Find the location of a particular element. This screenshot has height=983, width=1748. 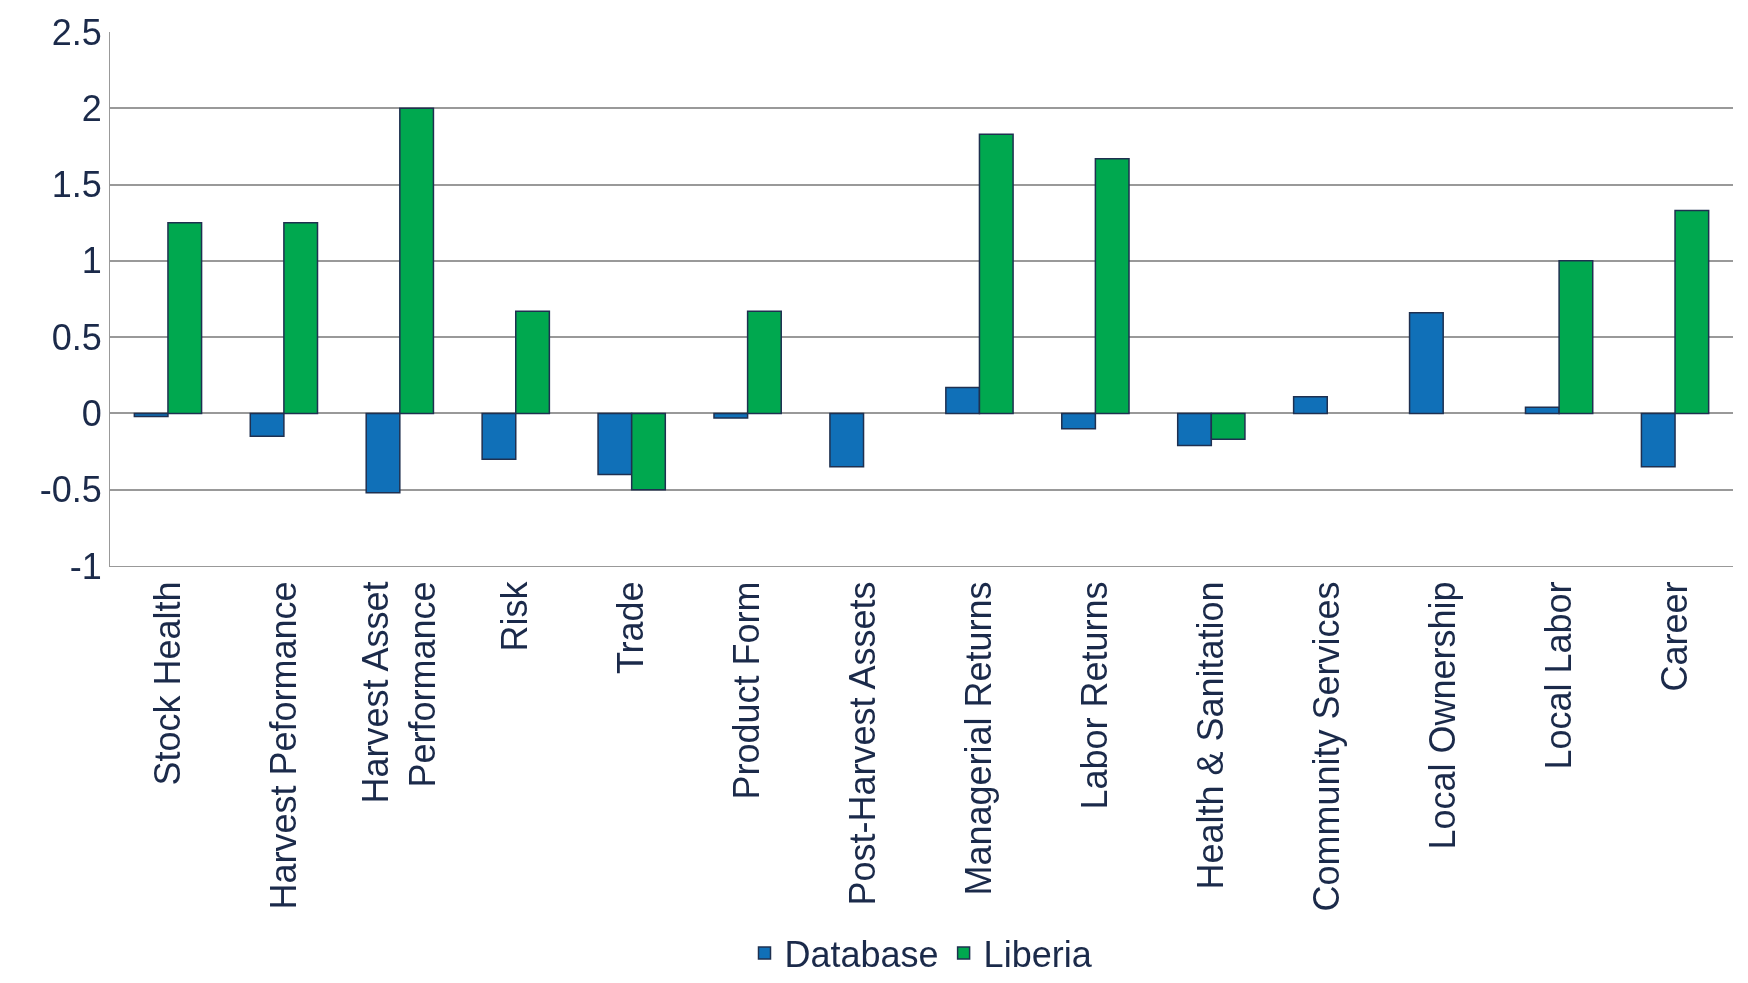

y-tick-label: 0 is located at coordinates (91, 414).